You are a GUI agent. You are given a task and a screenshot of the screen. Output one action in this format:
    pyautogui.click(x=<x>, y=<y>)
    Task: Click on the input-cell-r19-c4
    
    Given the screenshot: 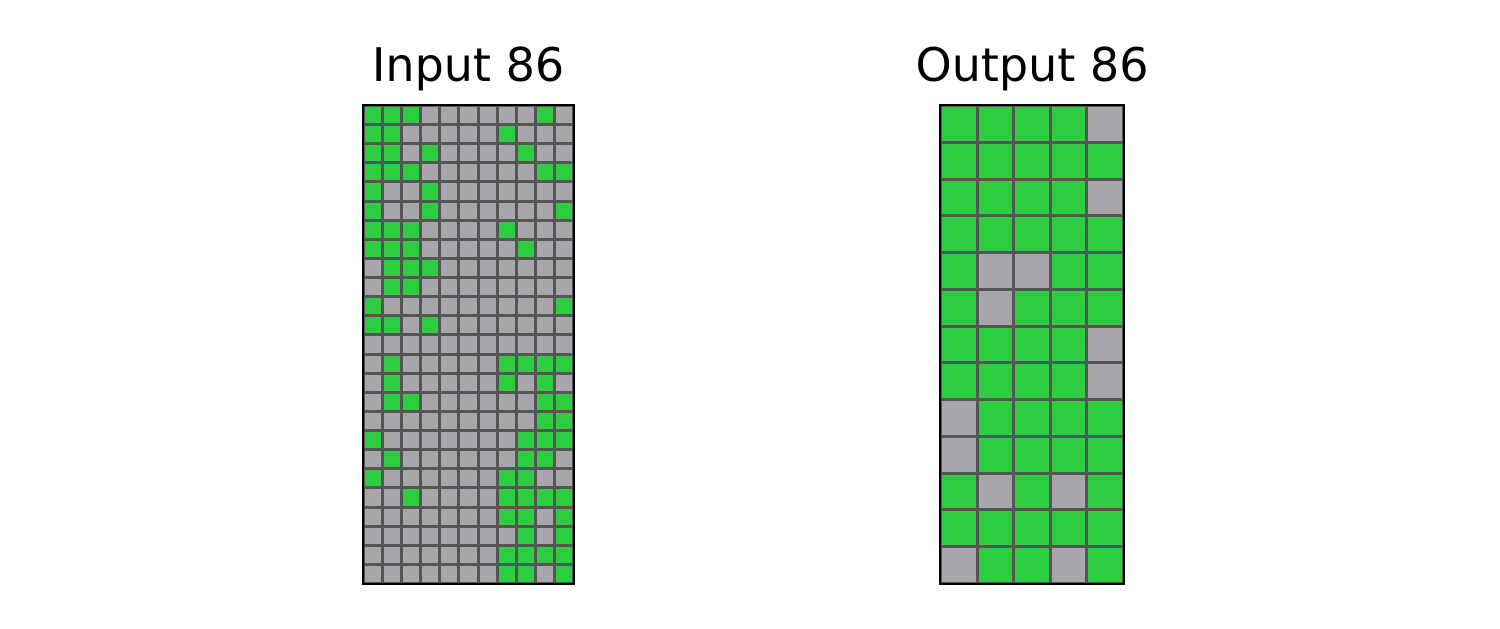 What is the action you would take?
    pyautogui.click(x=449, y=478)
    